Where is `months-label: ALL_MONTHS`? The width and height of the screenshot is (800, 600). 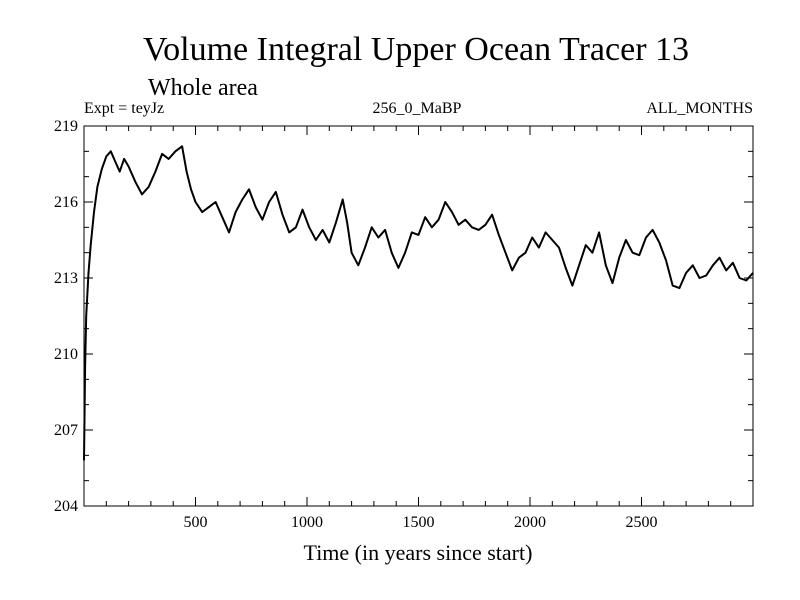
months-label: ALL_MONTHS is located at coordinates (699, 108).